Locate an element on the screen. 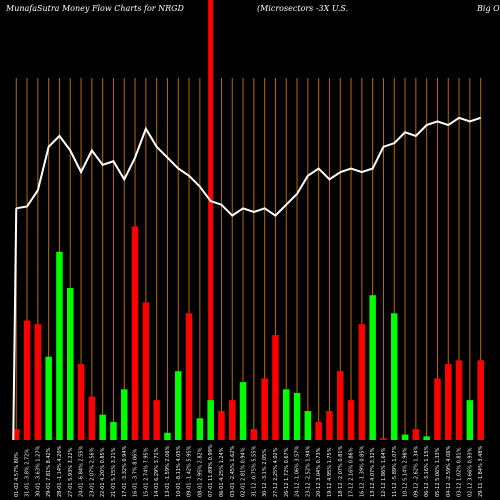 Image resolution: width=500 pixels, height=500 pixels. x-tick-label: 16-12 -1.39% 0.85% is located at coordinates (362, 471).